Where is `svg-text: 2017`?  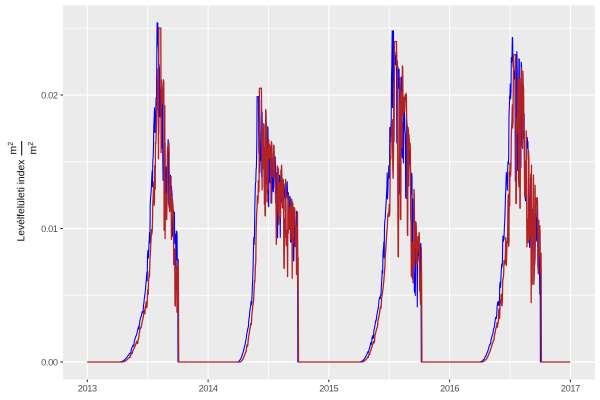
svg-text: 2017 is located at coordinates (570, 389).